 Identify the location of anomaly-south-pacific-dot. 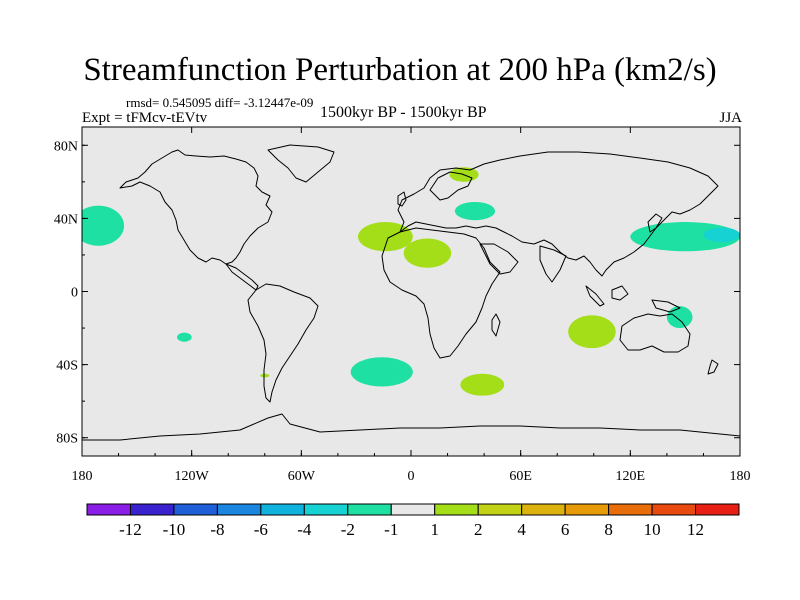
(265, 375).